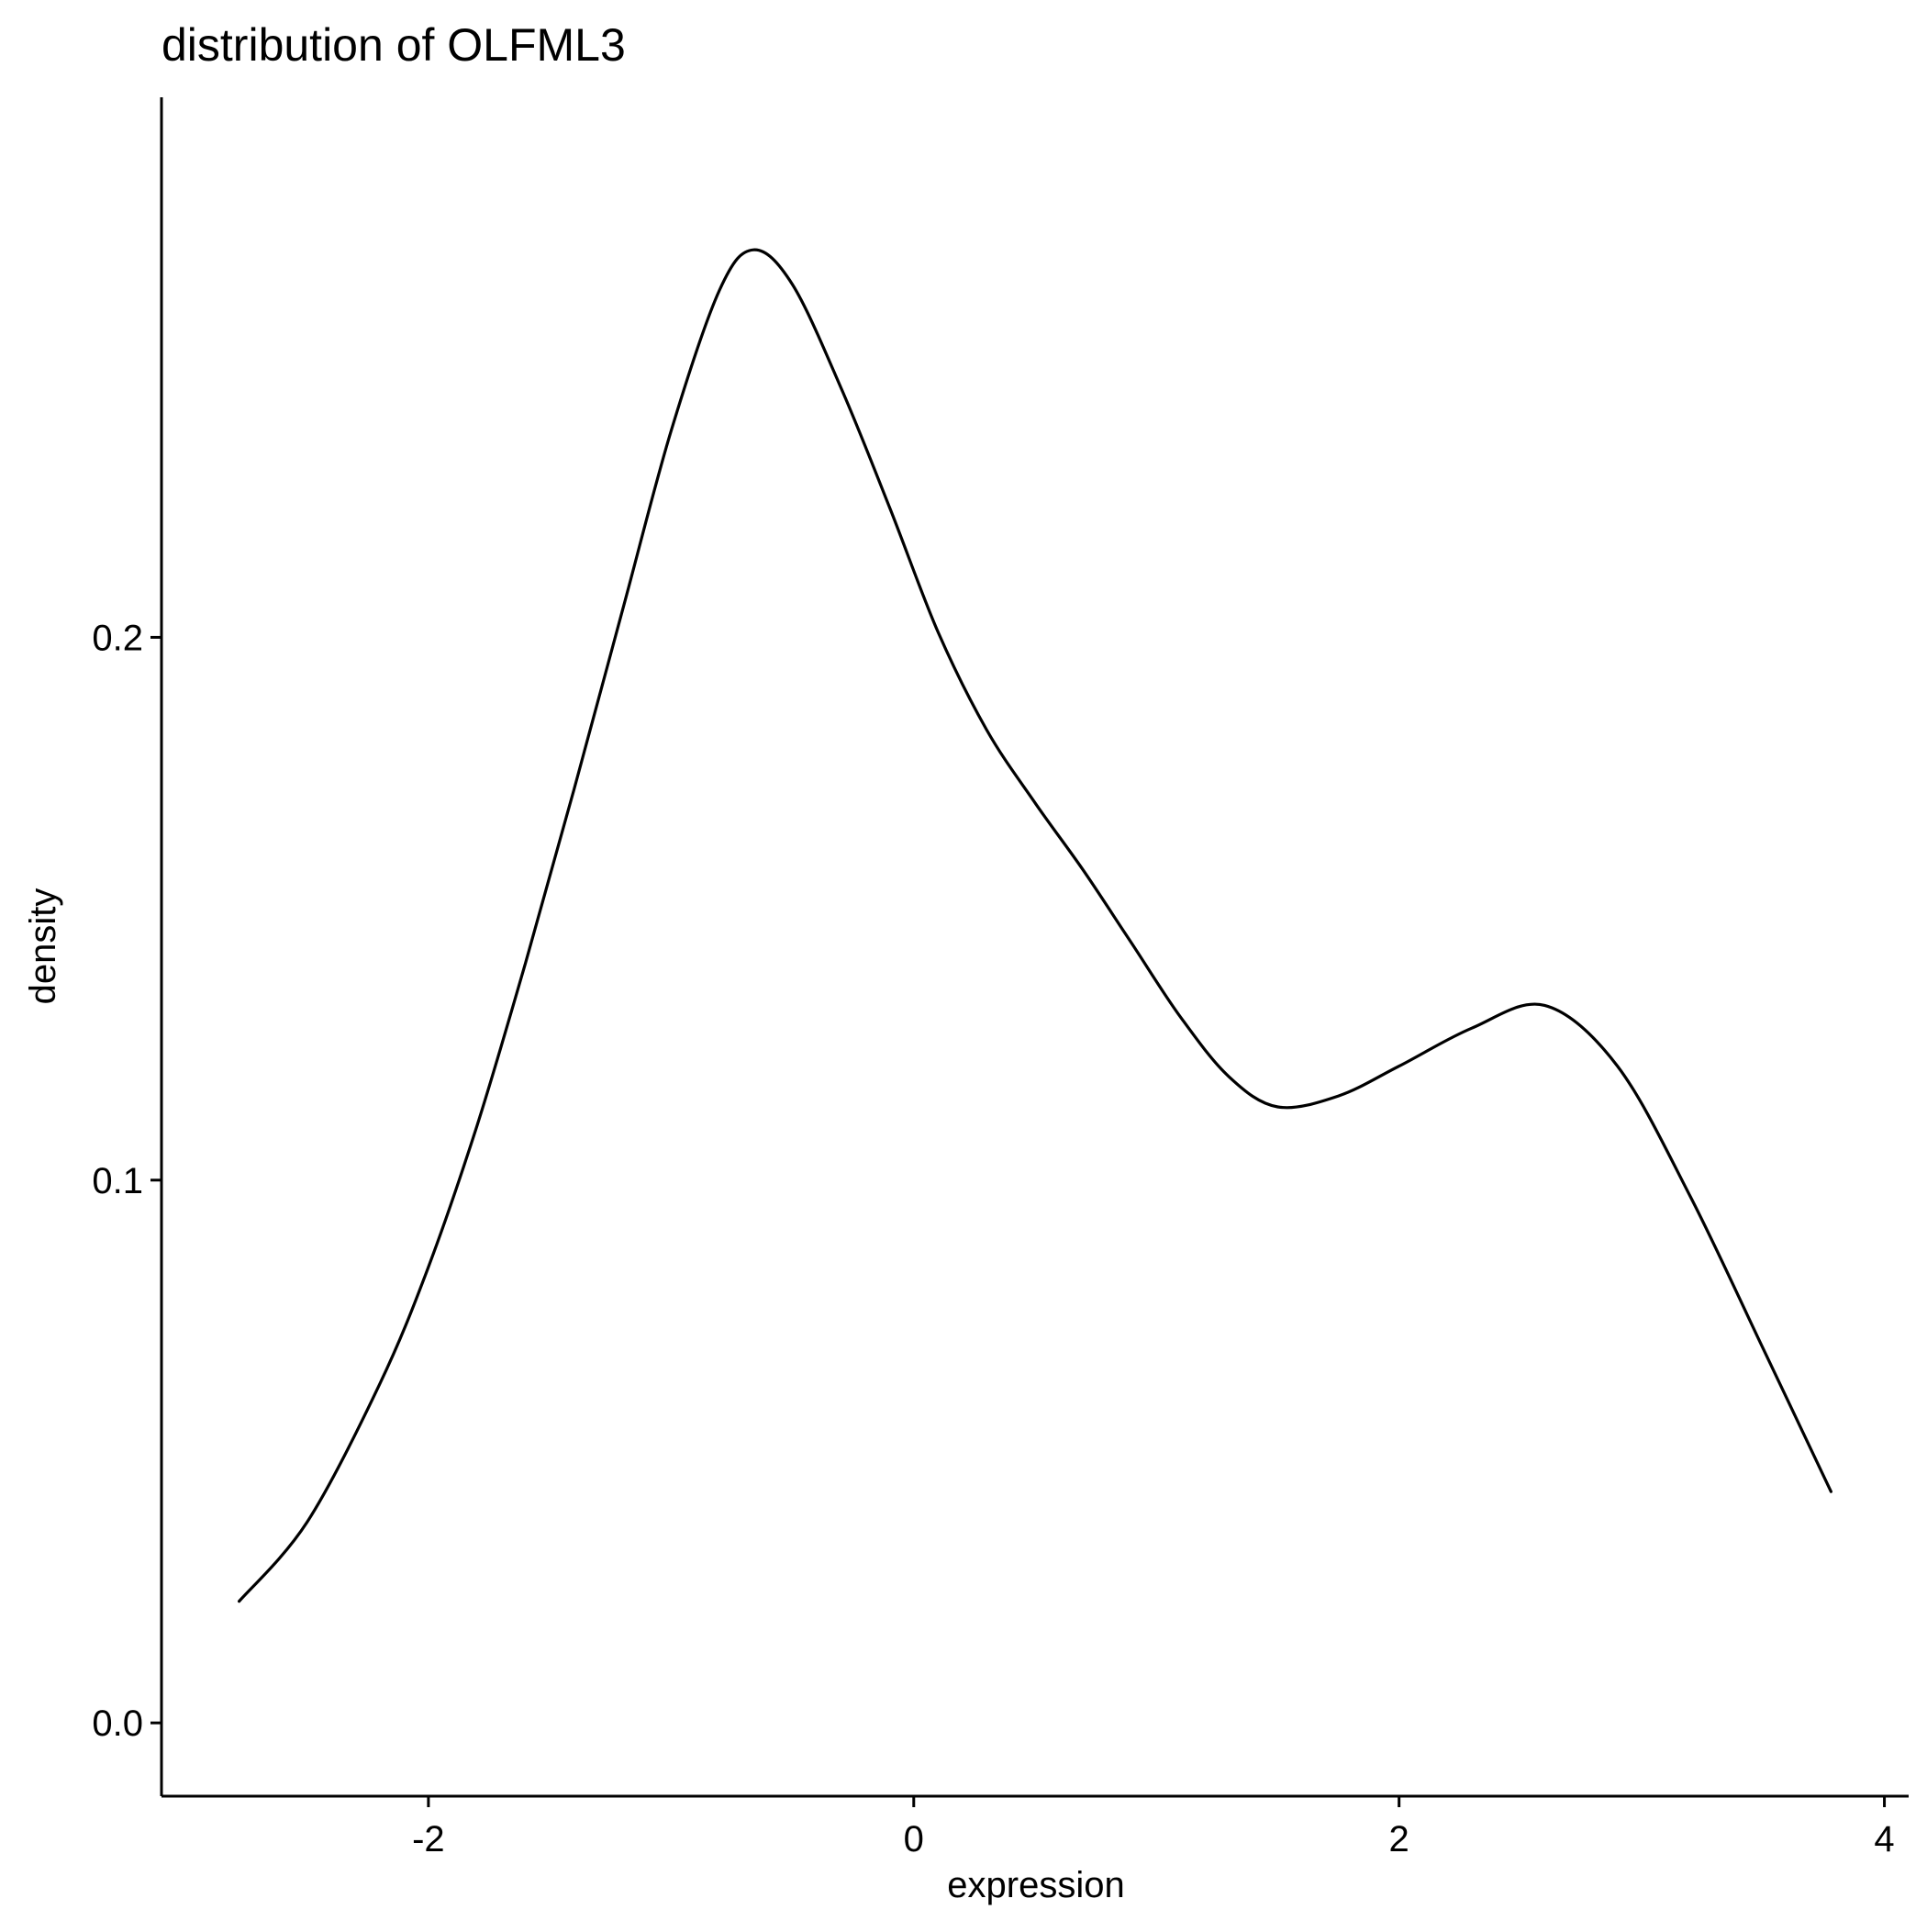 Image resolution: width=1927 pixels, height=1932 pixels. Describe the element at coordinates (914, 1839) in the screenshot. I see `x-tick-label: 0` at that location.